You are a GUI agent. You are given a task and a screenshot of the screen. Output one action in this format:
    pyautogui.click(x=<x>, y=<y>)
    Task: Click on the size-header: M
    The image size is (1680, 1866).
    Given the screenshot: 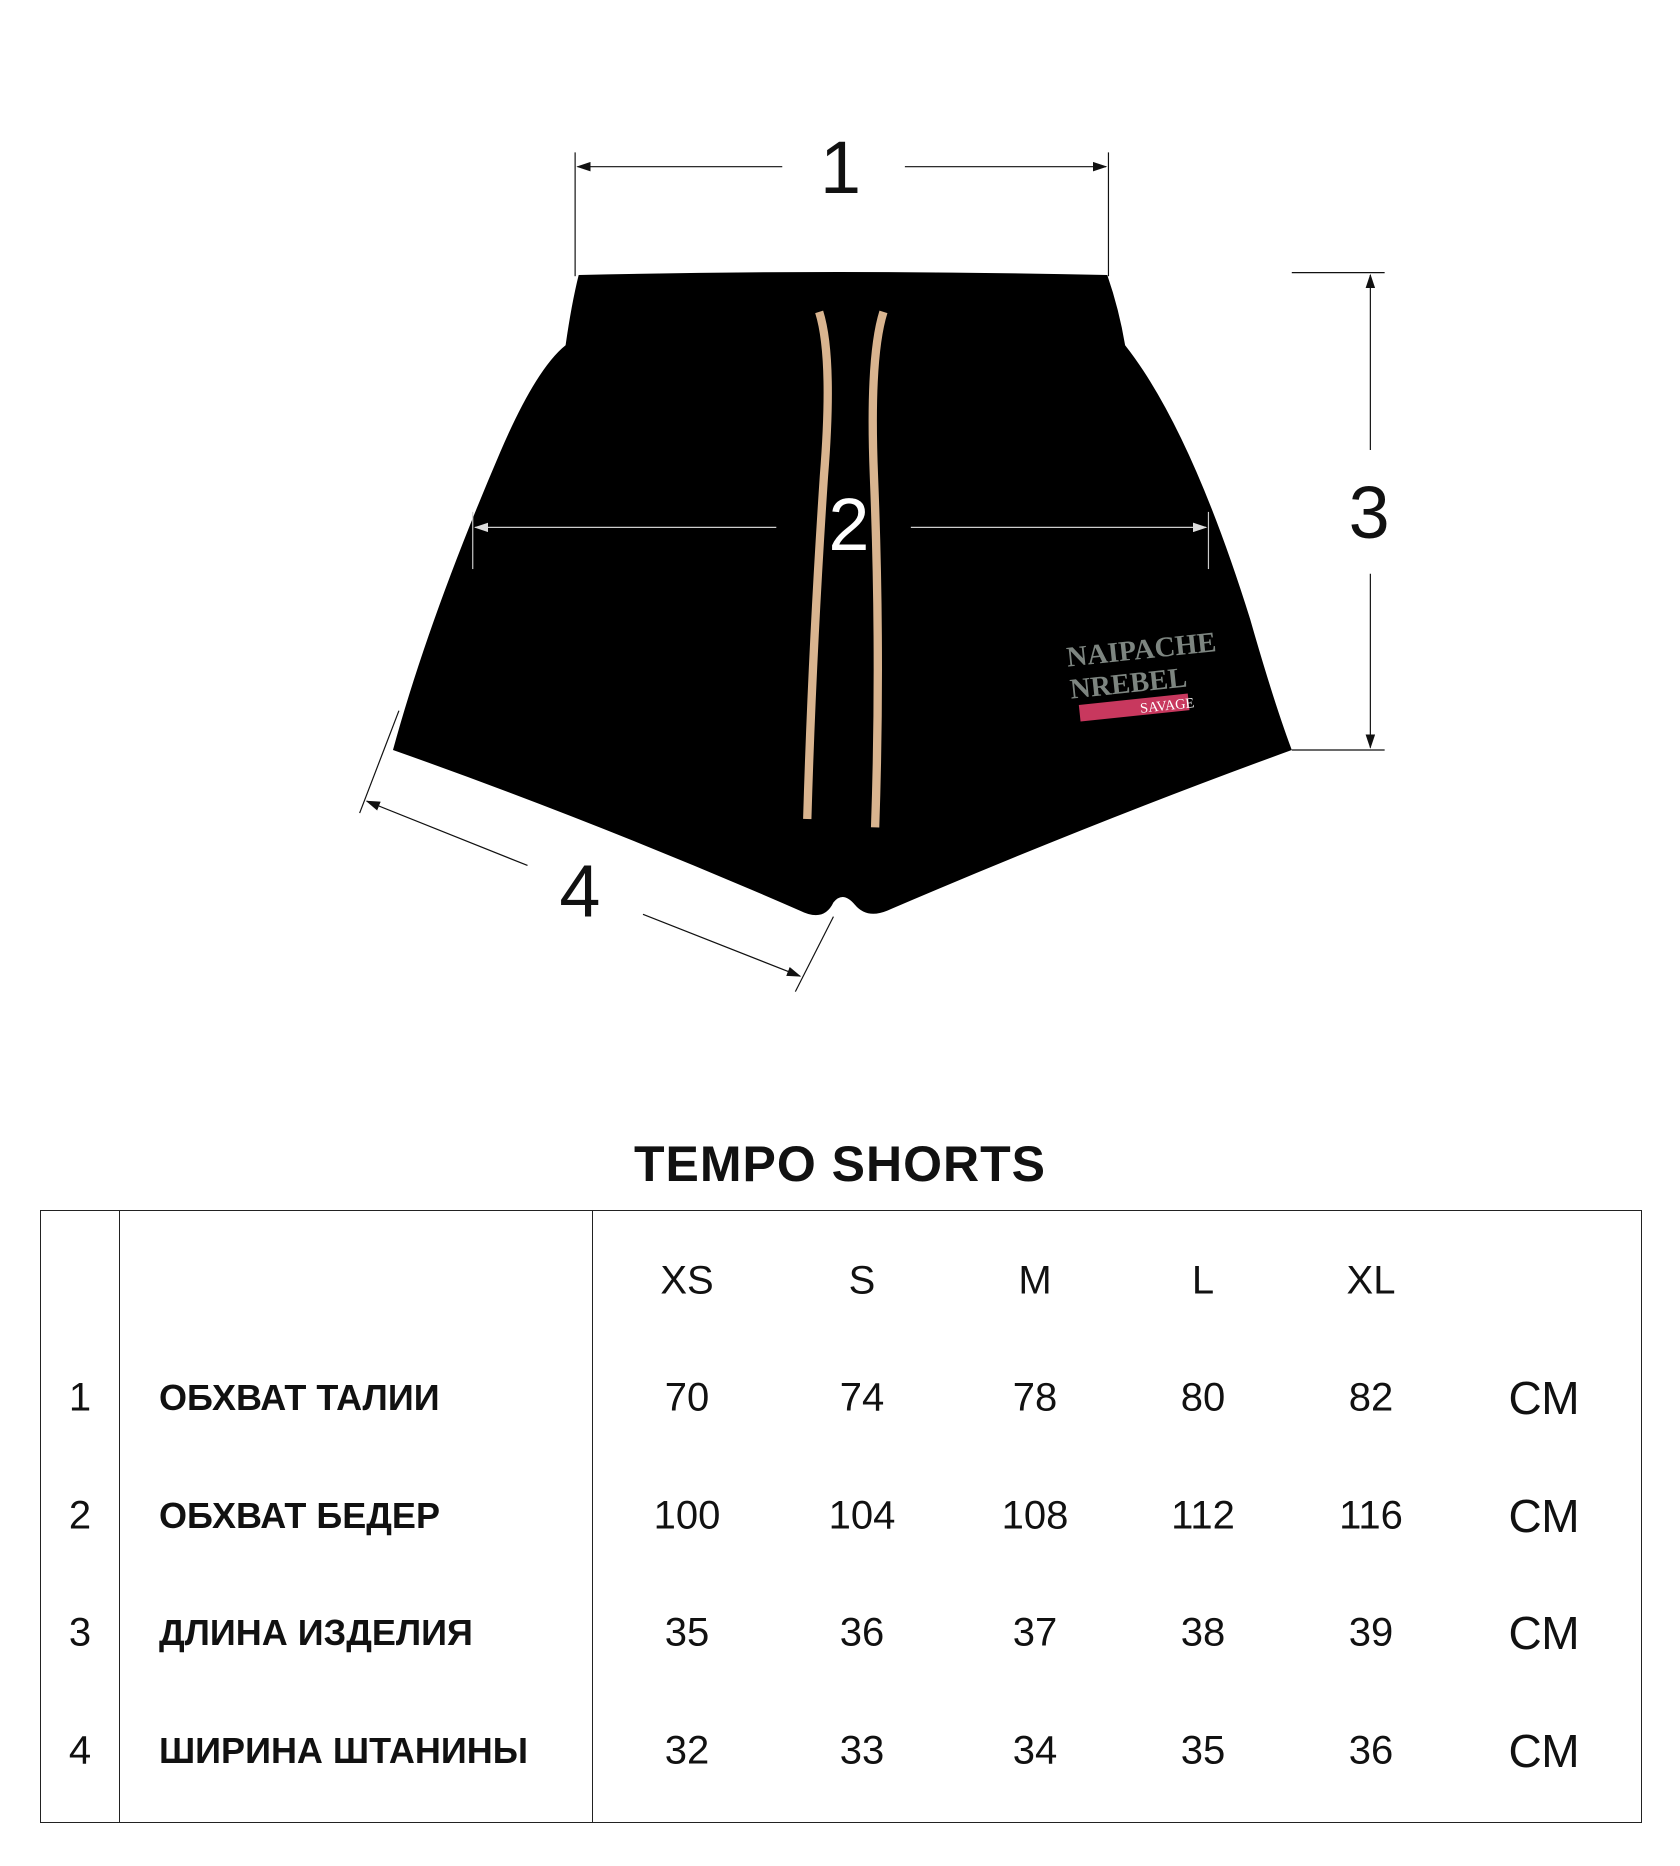 What is the action you would take?
    pyautogui.click(x=1035, y=1280)
    